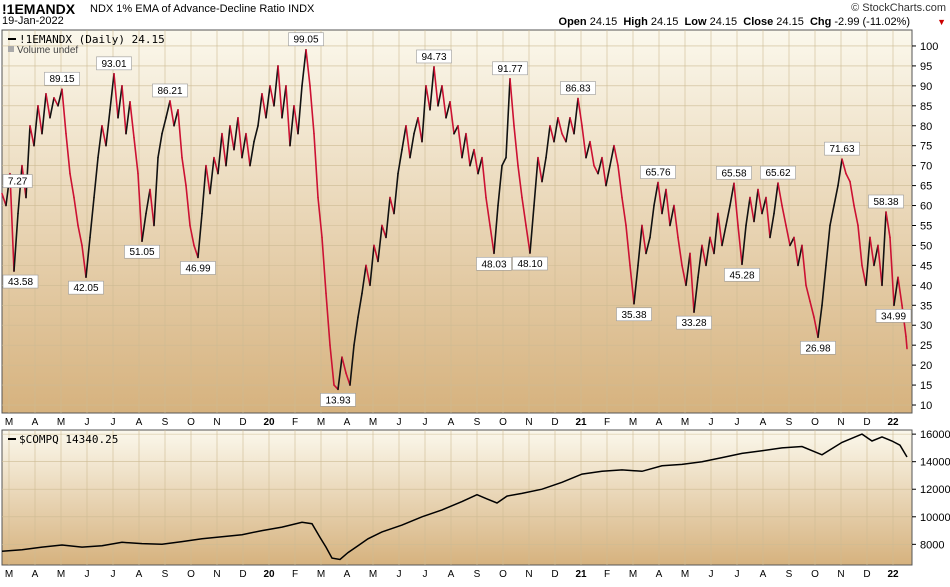  I want to click on open-label: Open, so click(572, 22).